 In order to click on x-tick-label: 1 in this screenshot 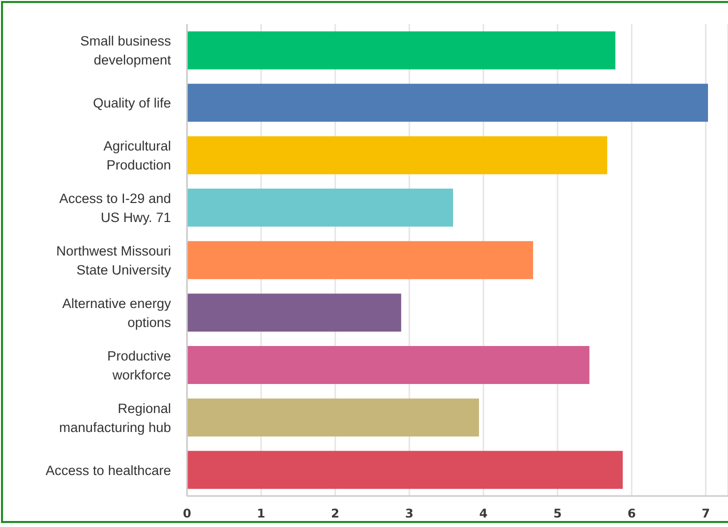, I will do `click(261, 513)`.